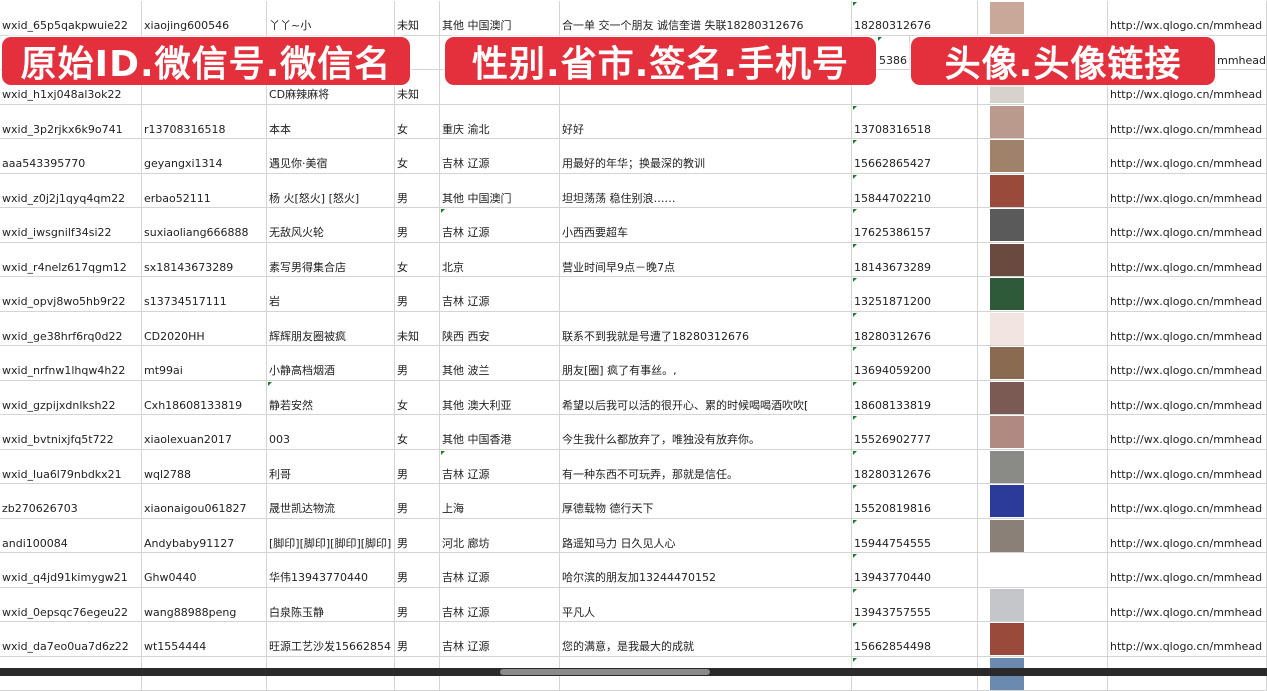 Image resolution: width=1267 pixels, height=691 pixels. What do you see at coordinates (706, 363) in the screenshot?
I see `cell-signature: 朋友[圈] 疯了有事丝。,` at bounding box center [706, 363].